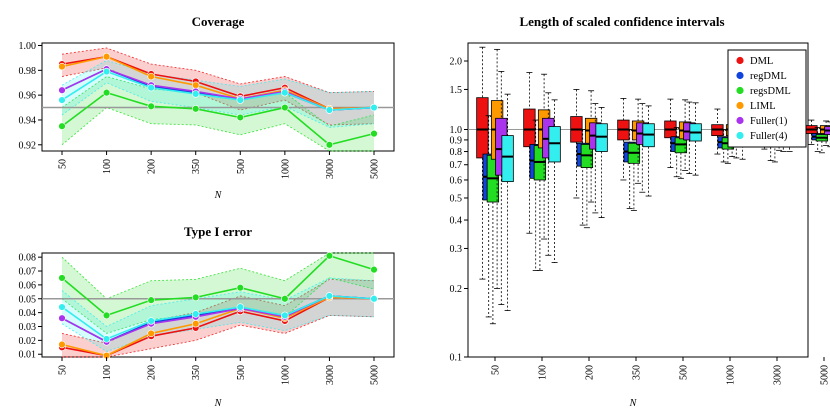 The height and width of the screenshot is (415, 830). I want to click on legend-label: Fuller(4), so click(769, 136).